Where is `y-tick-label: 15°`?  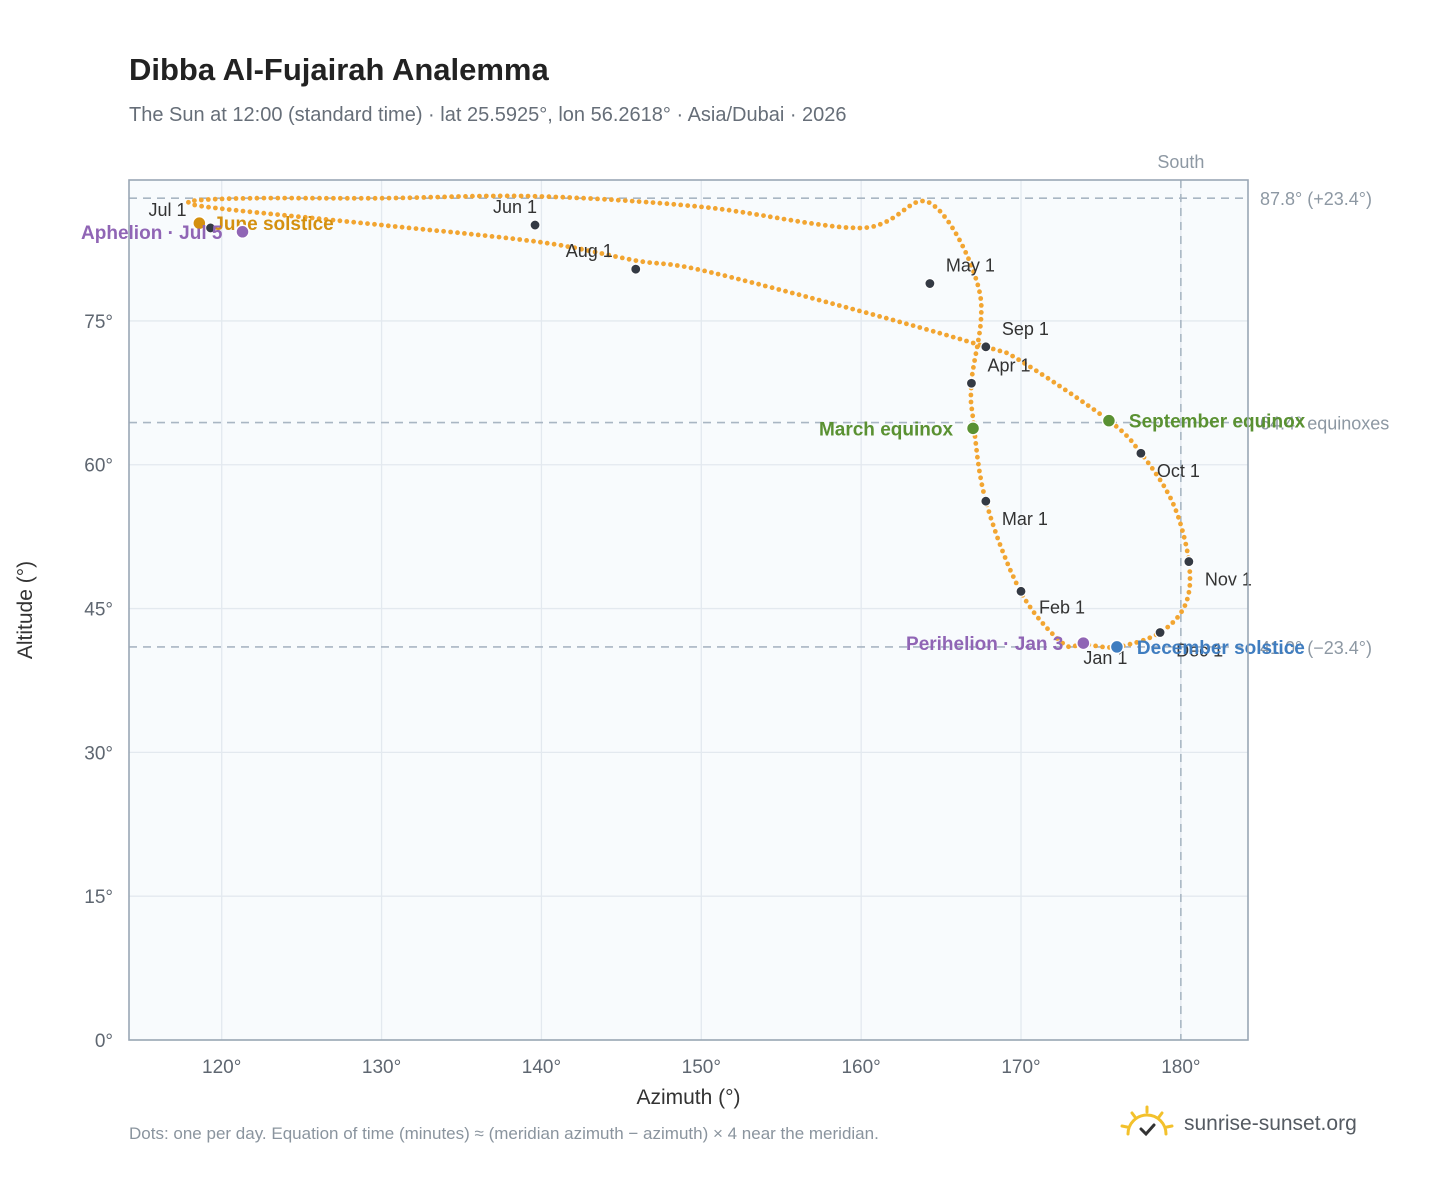
y-tick-label: 15° is located at coordinates (98, 897).